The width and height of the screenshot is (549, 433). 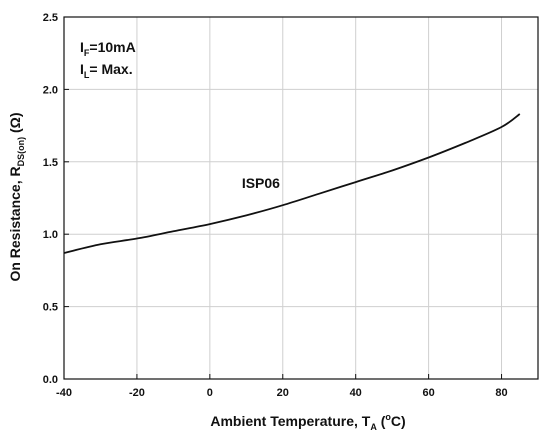 What do you see at coordinates (50, 235) in the screenshot?
I see `y-tick-label: 1.0` at bounding box center [50, 235].